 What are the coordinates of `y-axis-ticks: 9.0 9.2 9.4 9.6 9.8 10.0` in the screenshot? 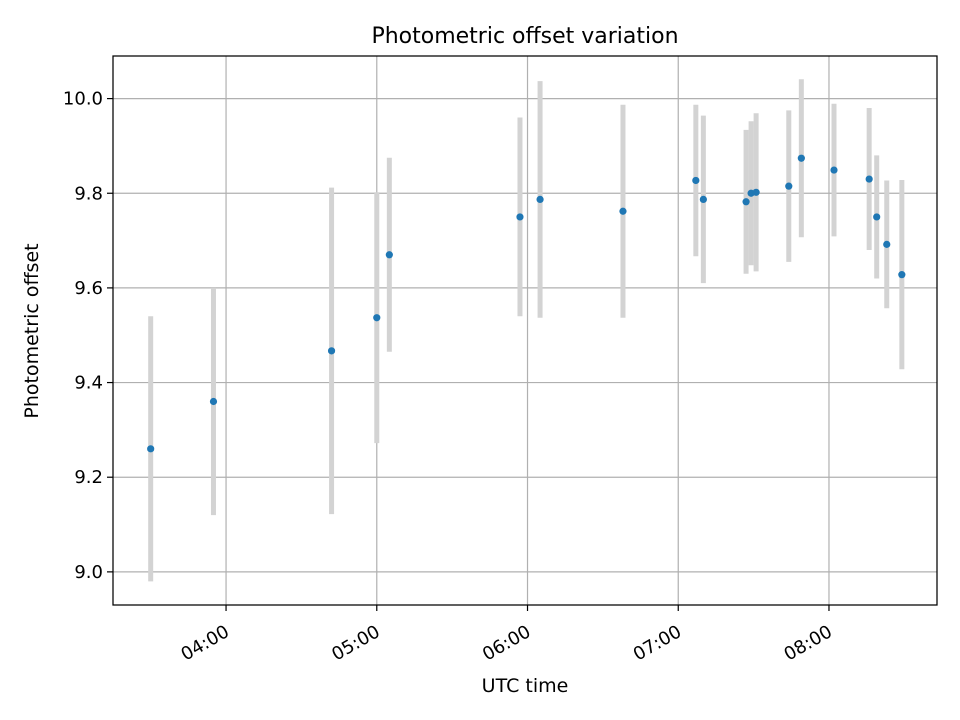 It's located at (88, 336).